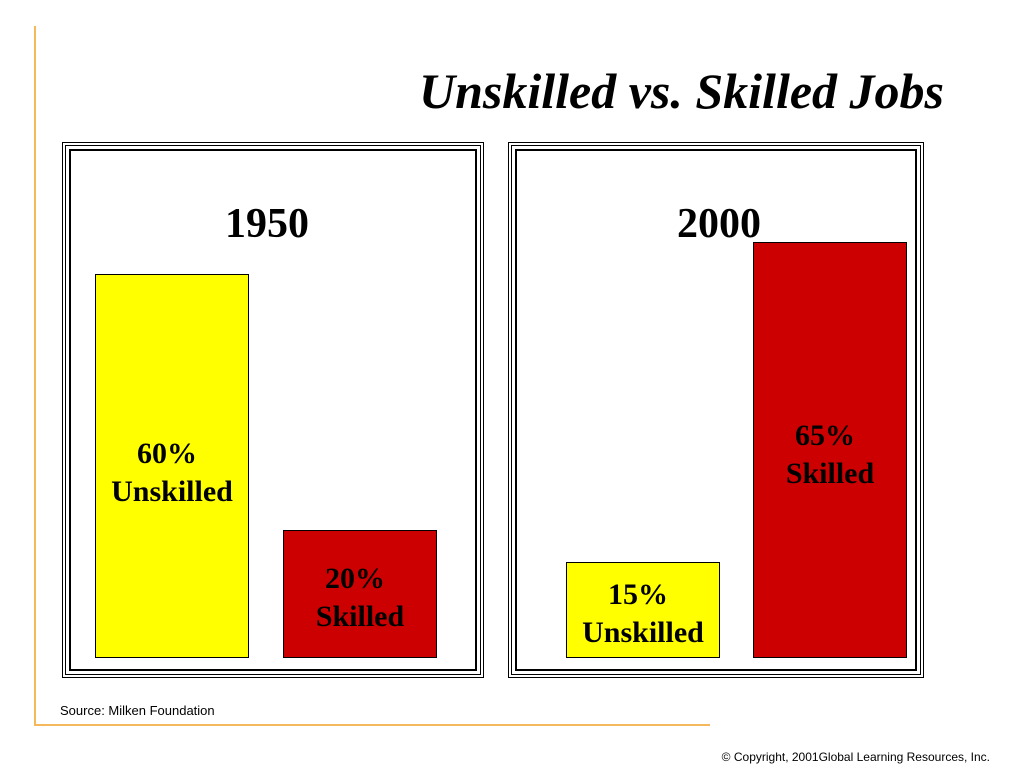  Describe the element at coordinates (360, 616) in the screenshot. I see `bar-category-1950-skilled: Skilled` at that location.